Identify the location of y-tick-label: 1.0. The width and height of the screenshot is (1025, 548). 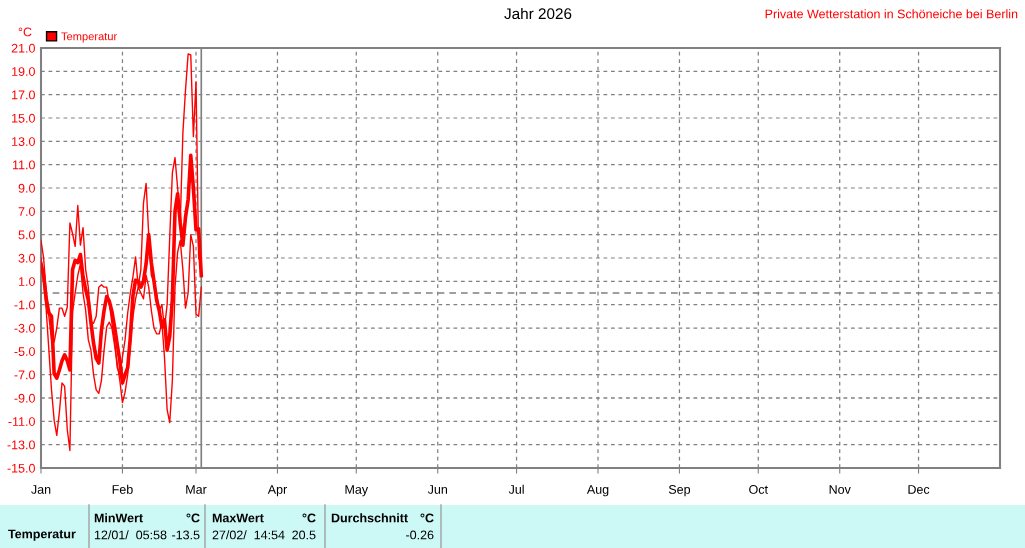
(27, 281).